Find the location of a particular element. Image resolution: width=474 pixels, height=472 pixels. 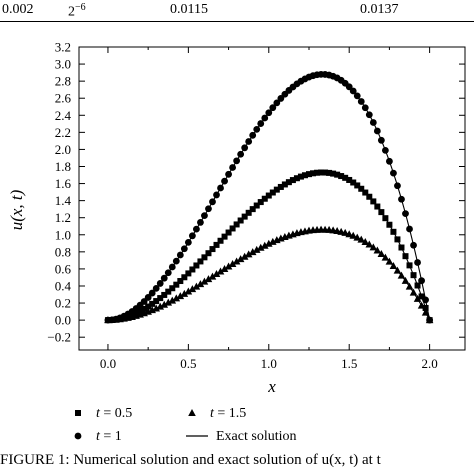

y-tick-label: 2.4 is located at coordinates (63, 115).